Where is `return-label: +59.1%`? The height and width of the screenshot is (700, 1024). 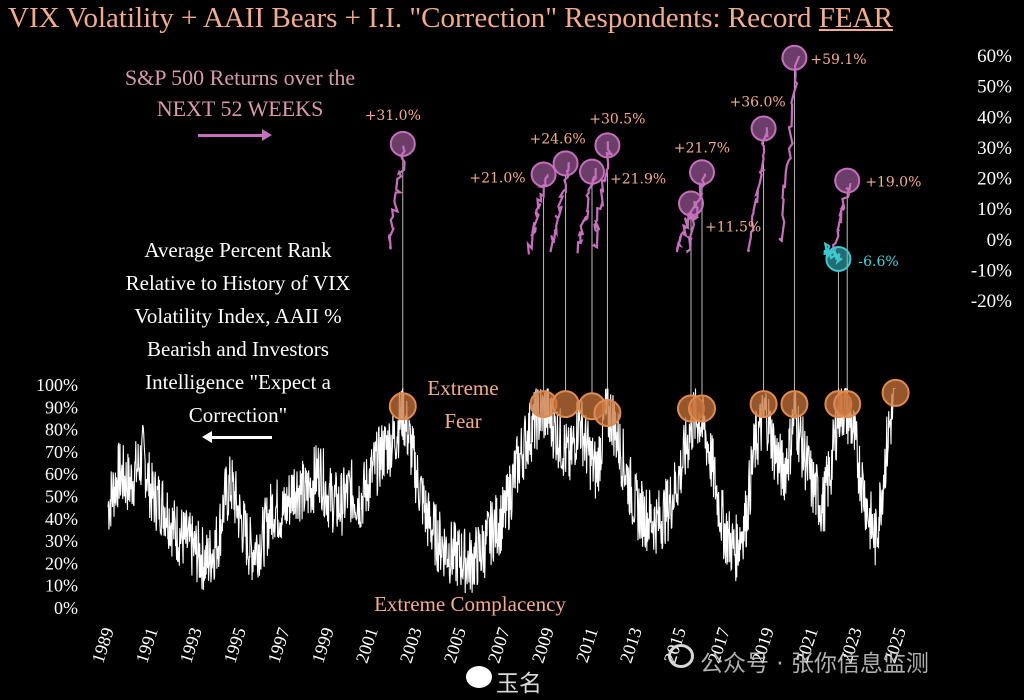
return-label: +59.1% is located at coordinates (838, 60).